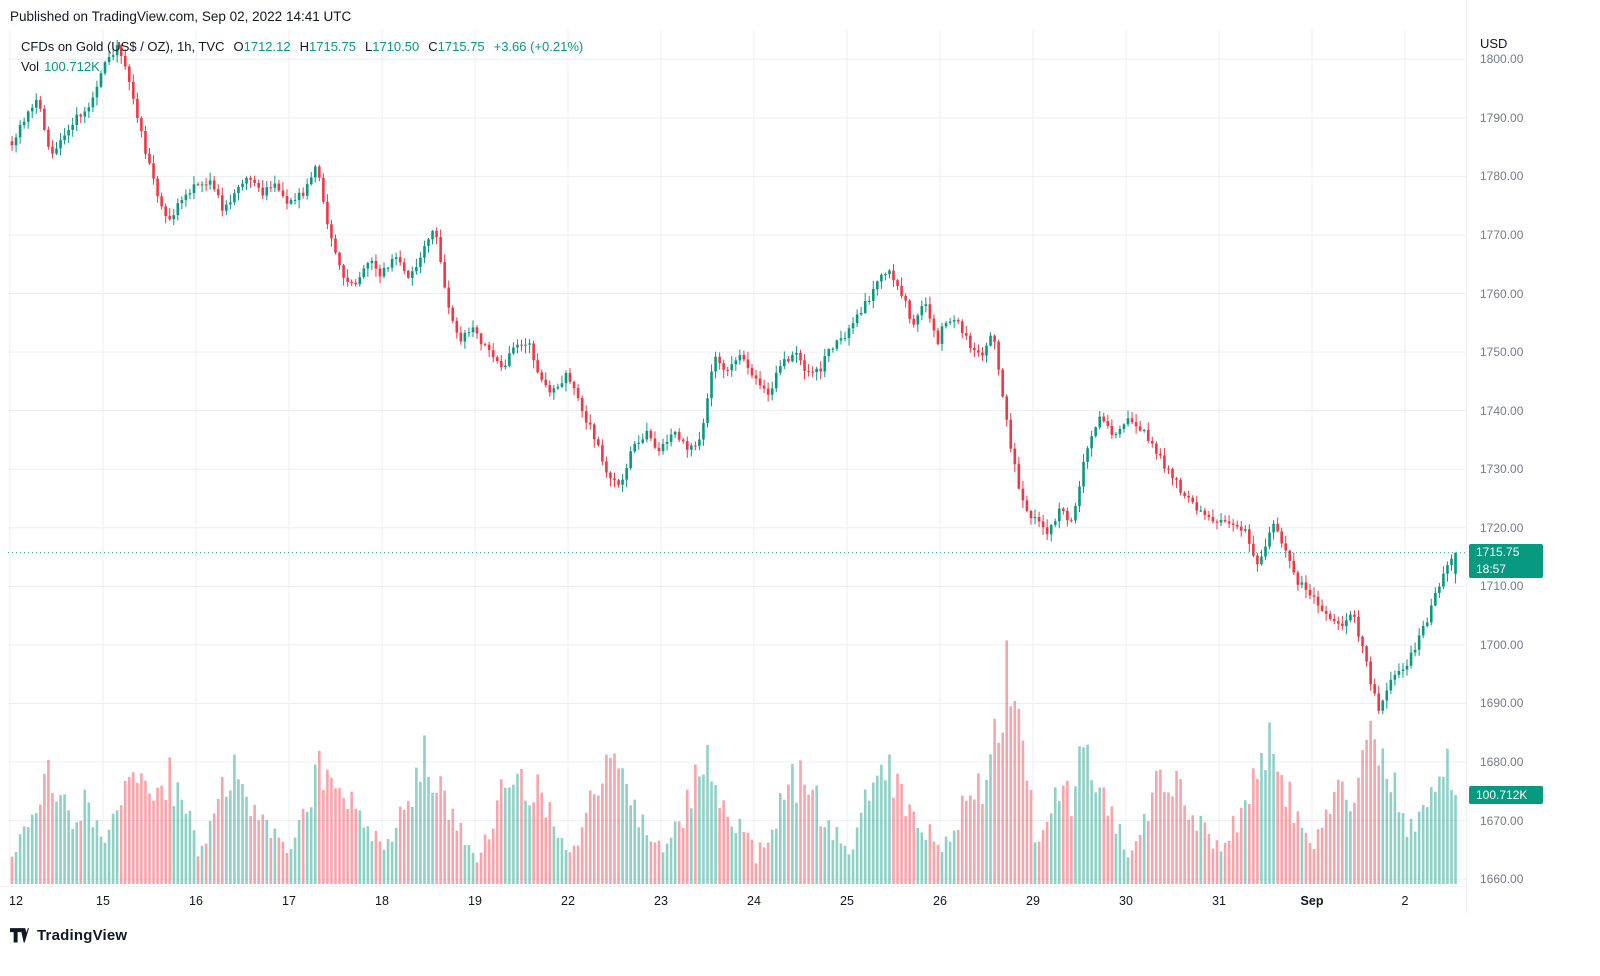  I want to click on tradingview-brand: TradingView, so click(82, 935).